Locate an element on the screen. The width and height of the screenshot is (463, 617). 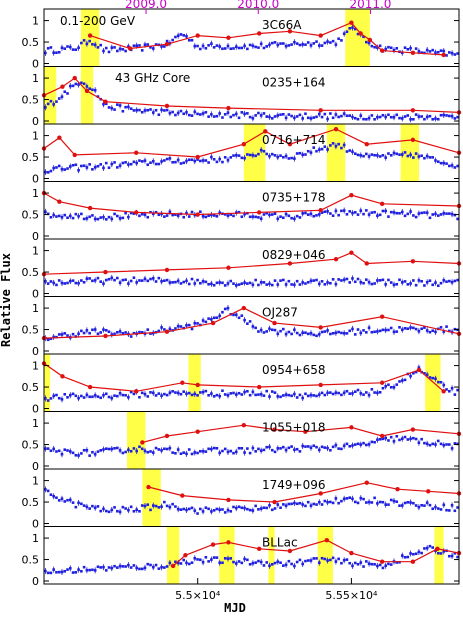
y-tick-label: 0 is located at coordinates (35, 64).